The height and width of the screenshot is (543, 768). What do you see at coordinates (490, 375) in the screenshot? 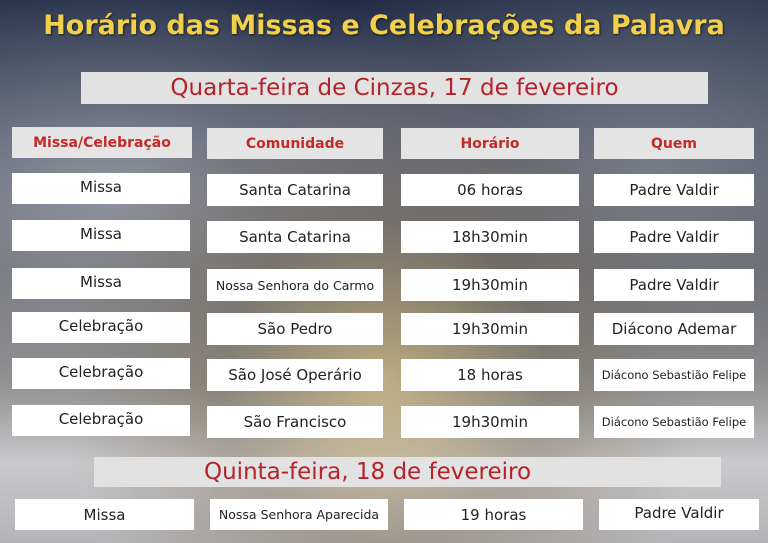
I see `table-cell: 18 horas` at bounding box center [490, 375].